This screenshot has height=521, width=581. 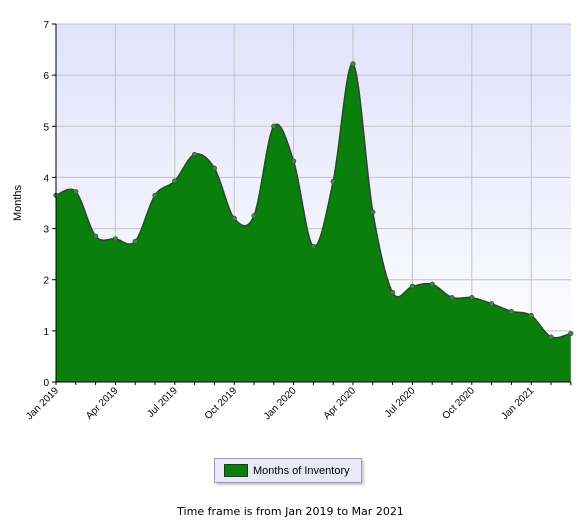 I want to click on x-tick-label: Jan 2021, so click(x=517, y=403).